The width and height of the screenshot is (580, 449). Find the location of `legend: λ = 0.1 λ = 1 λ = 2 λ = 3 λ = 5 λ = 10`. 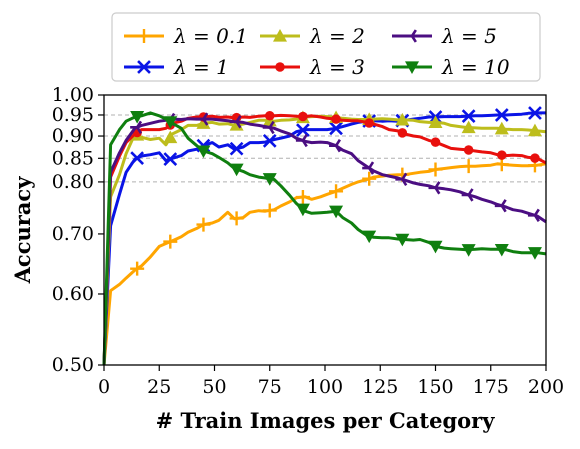

legend: λ = 0.1 λ = 1 λ = 2 λ = 3 λ = 5 λ = 10 is located at coordinates (326, 47).